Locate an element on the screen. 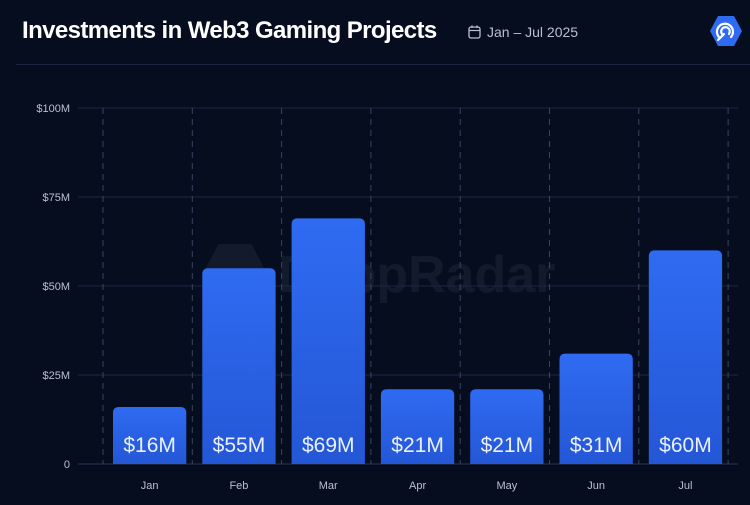 Image resolution: width=750 pixels, height=505 pixels. x-tick-label: Jan is located at coordinates (150, 486).